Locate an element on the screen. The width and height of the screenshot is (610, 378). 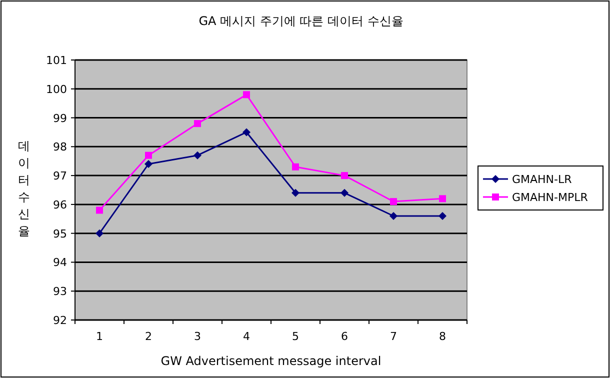
y-tick-label: 98 is located at coordinates (60, 147).